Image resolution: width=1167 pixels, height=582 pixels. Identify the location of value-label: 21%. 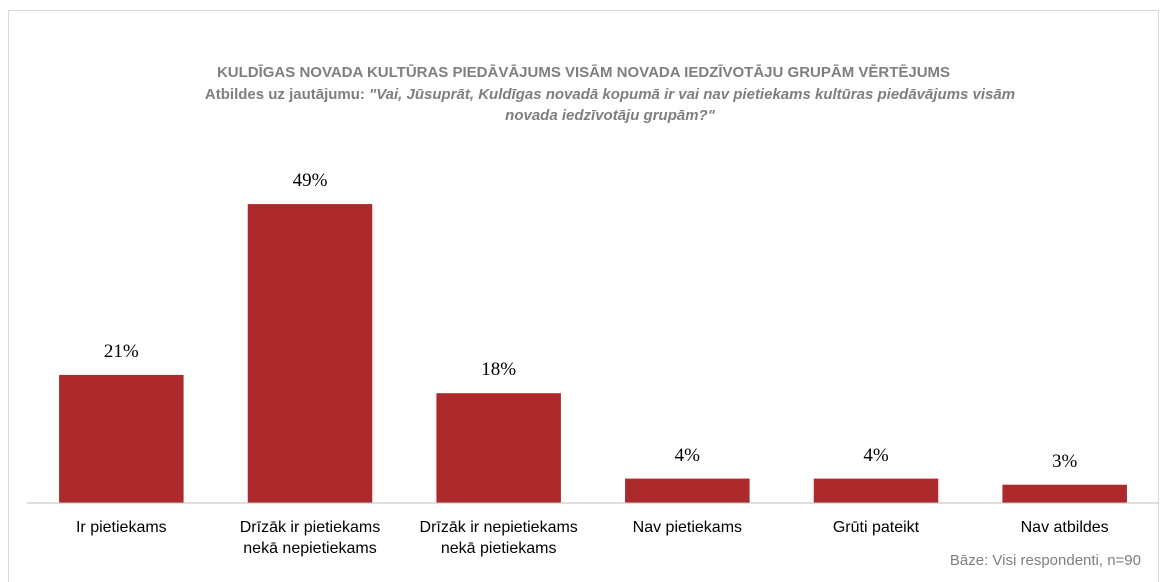
(121, 351).